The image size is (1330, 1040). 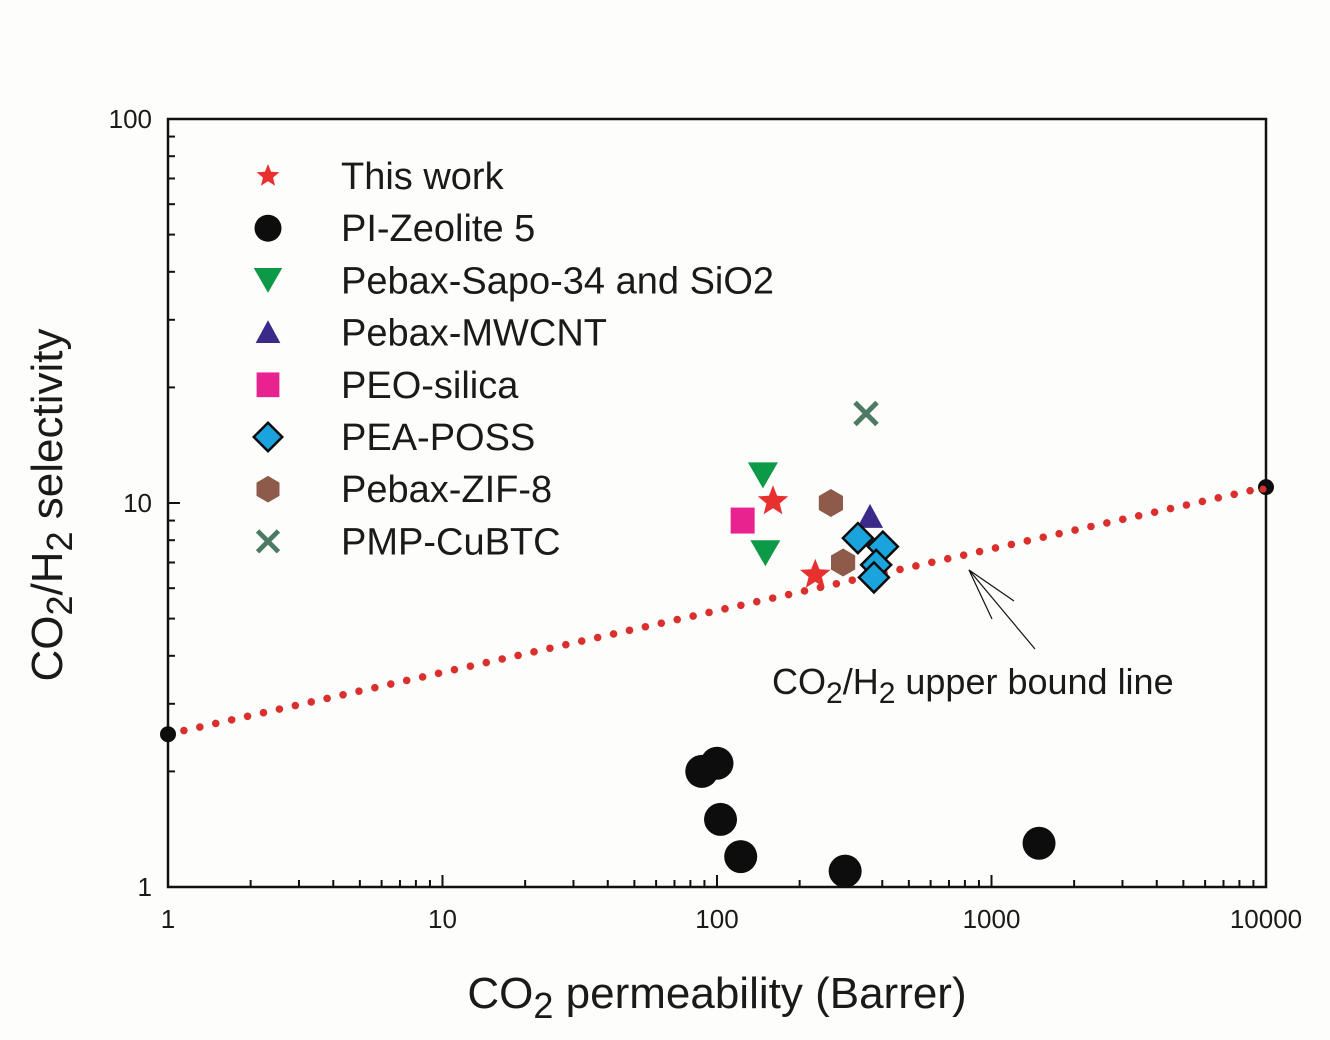 I want to click on legend-item-pea-poss: PEA-POSS, so click(x=393, y=438).